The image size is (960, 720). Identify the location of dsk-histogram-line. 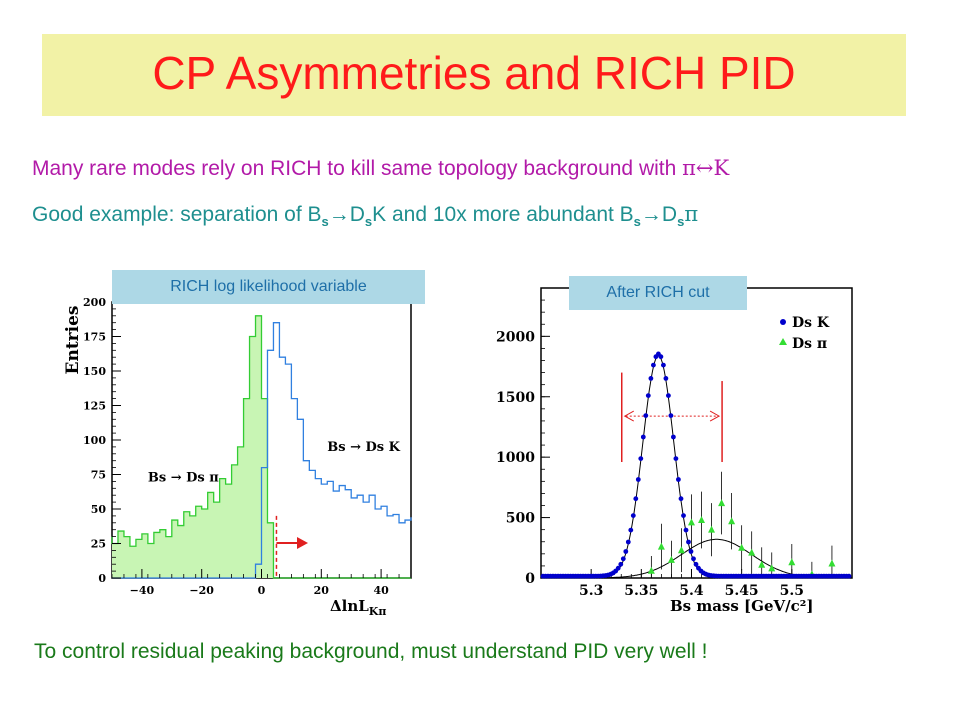
(262, 450).